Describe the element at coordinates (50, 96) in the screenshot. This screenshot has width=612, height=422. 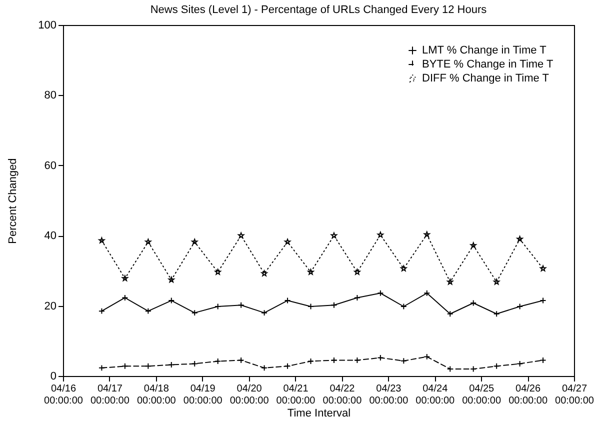
I see `y-tick-label: 80` at that location.